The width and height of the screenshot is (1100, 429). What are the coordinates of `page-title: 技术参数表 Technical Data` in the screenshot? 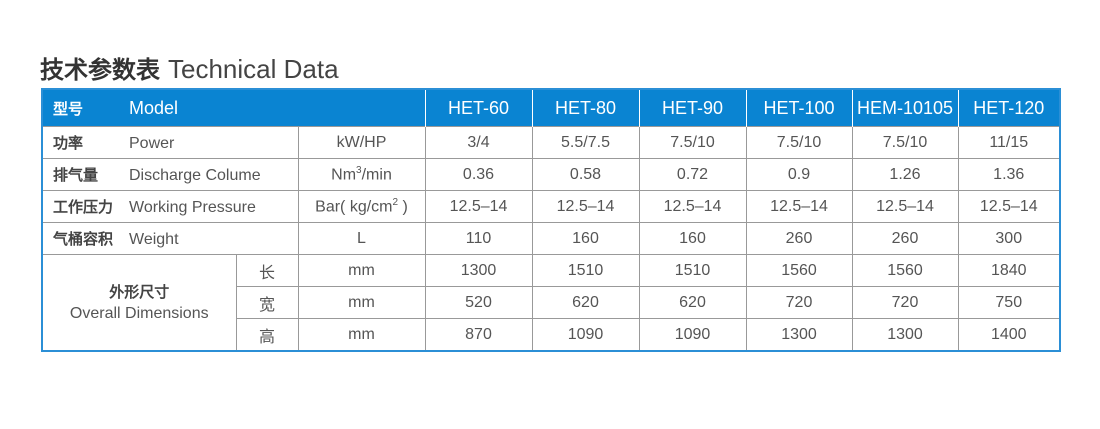 It's located at (189, 69).